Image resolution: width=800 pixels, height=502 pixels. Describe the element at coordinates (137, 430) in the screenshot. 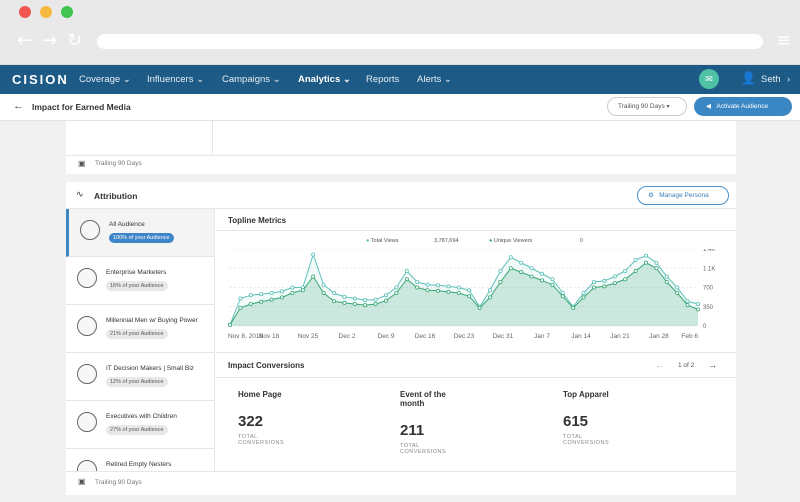

I see `share-badge: 27% of your Audience` at that location.